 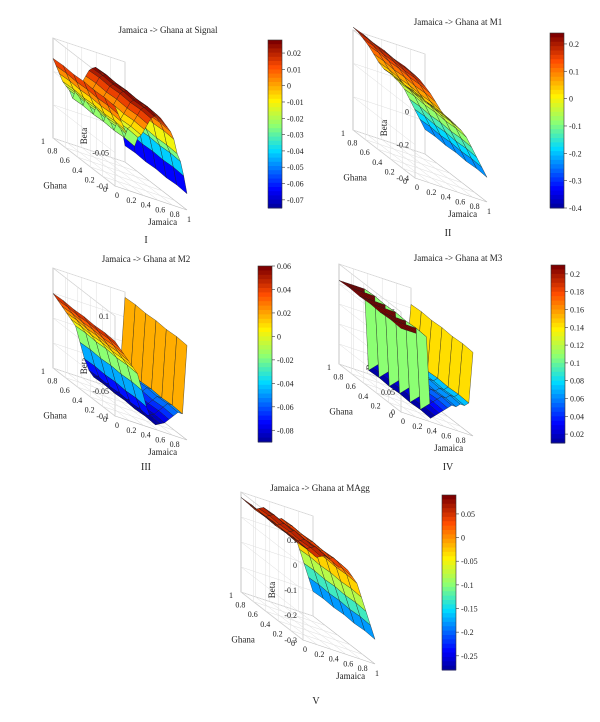 I want to click on colorbar: 0.2 0.18 0.16 0.14 0.12 0.1 0.08 0.06 0.04 0.02, so click(x=567, y=354).